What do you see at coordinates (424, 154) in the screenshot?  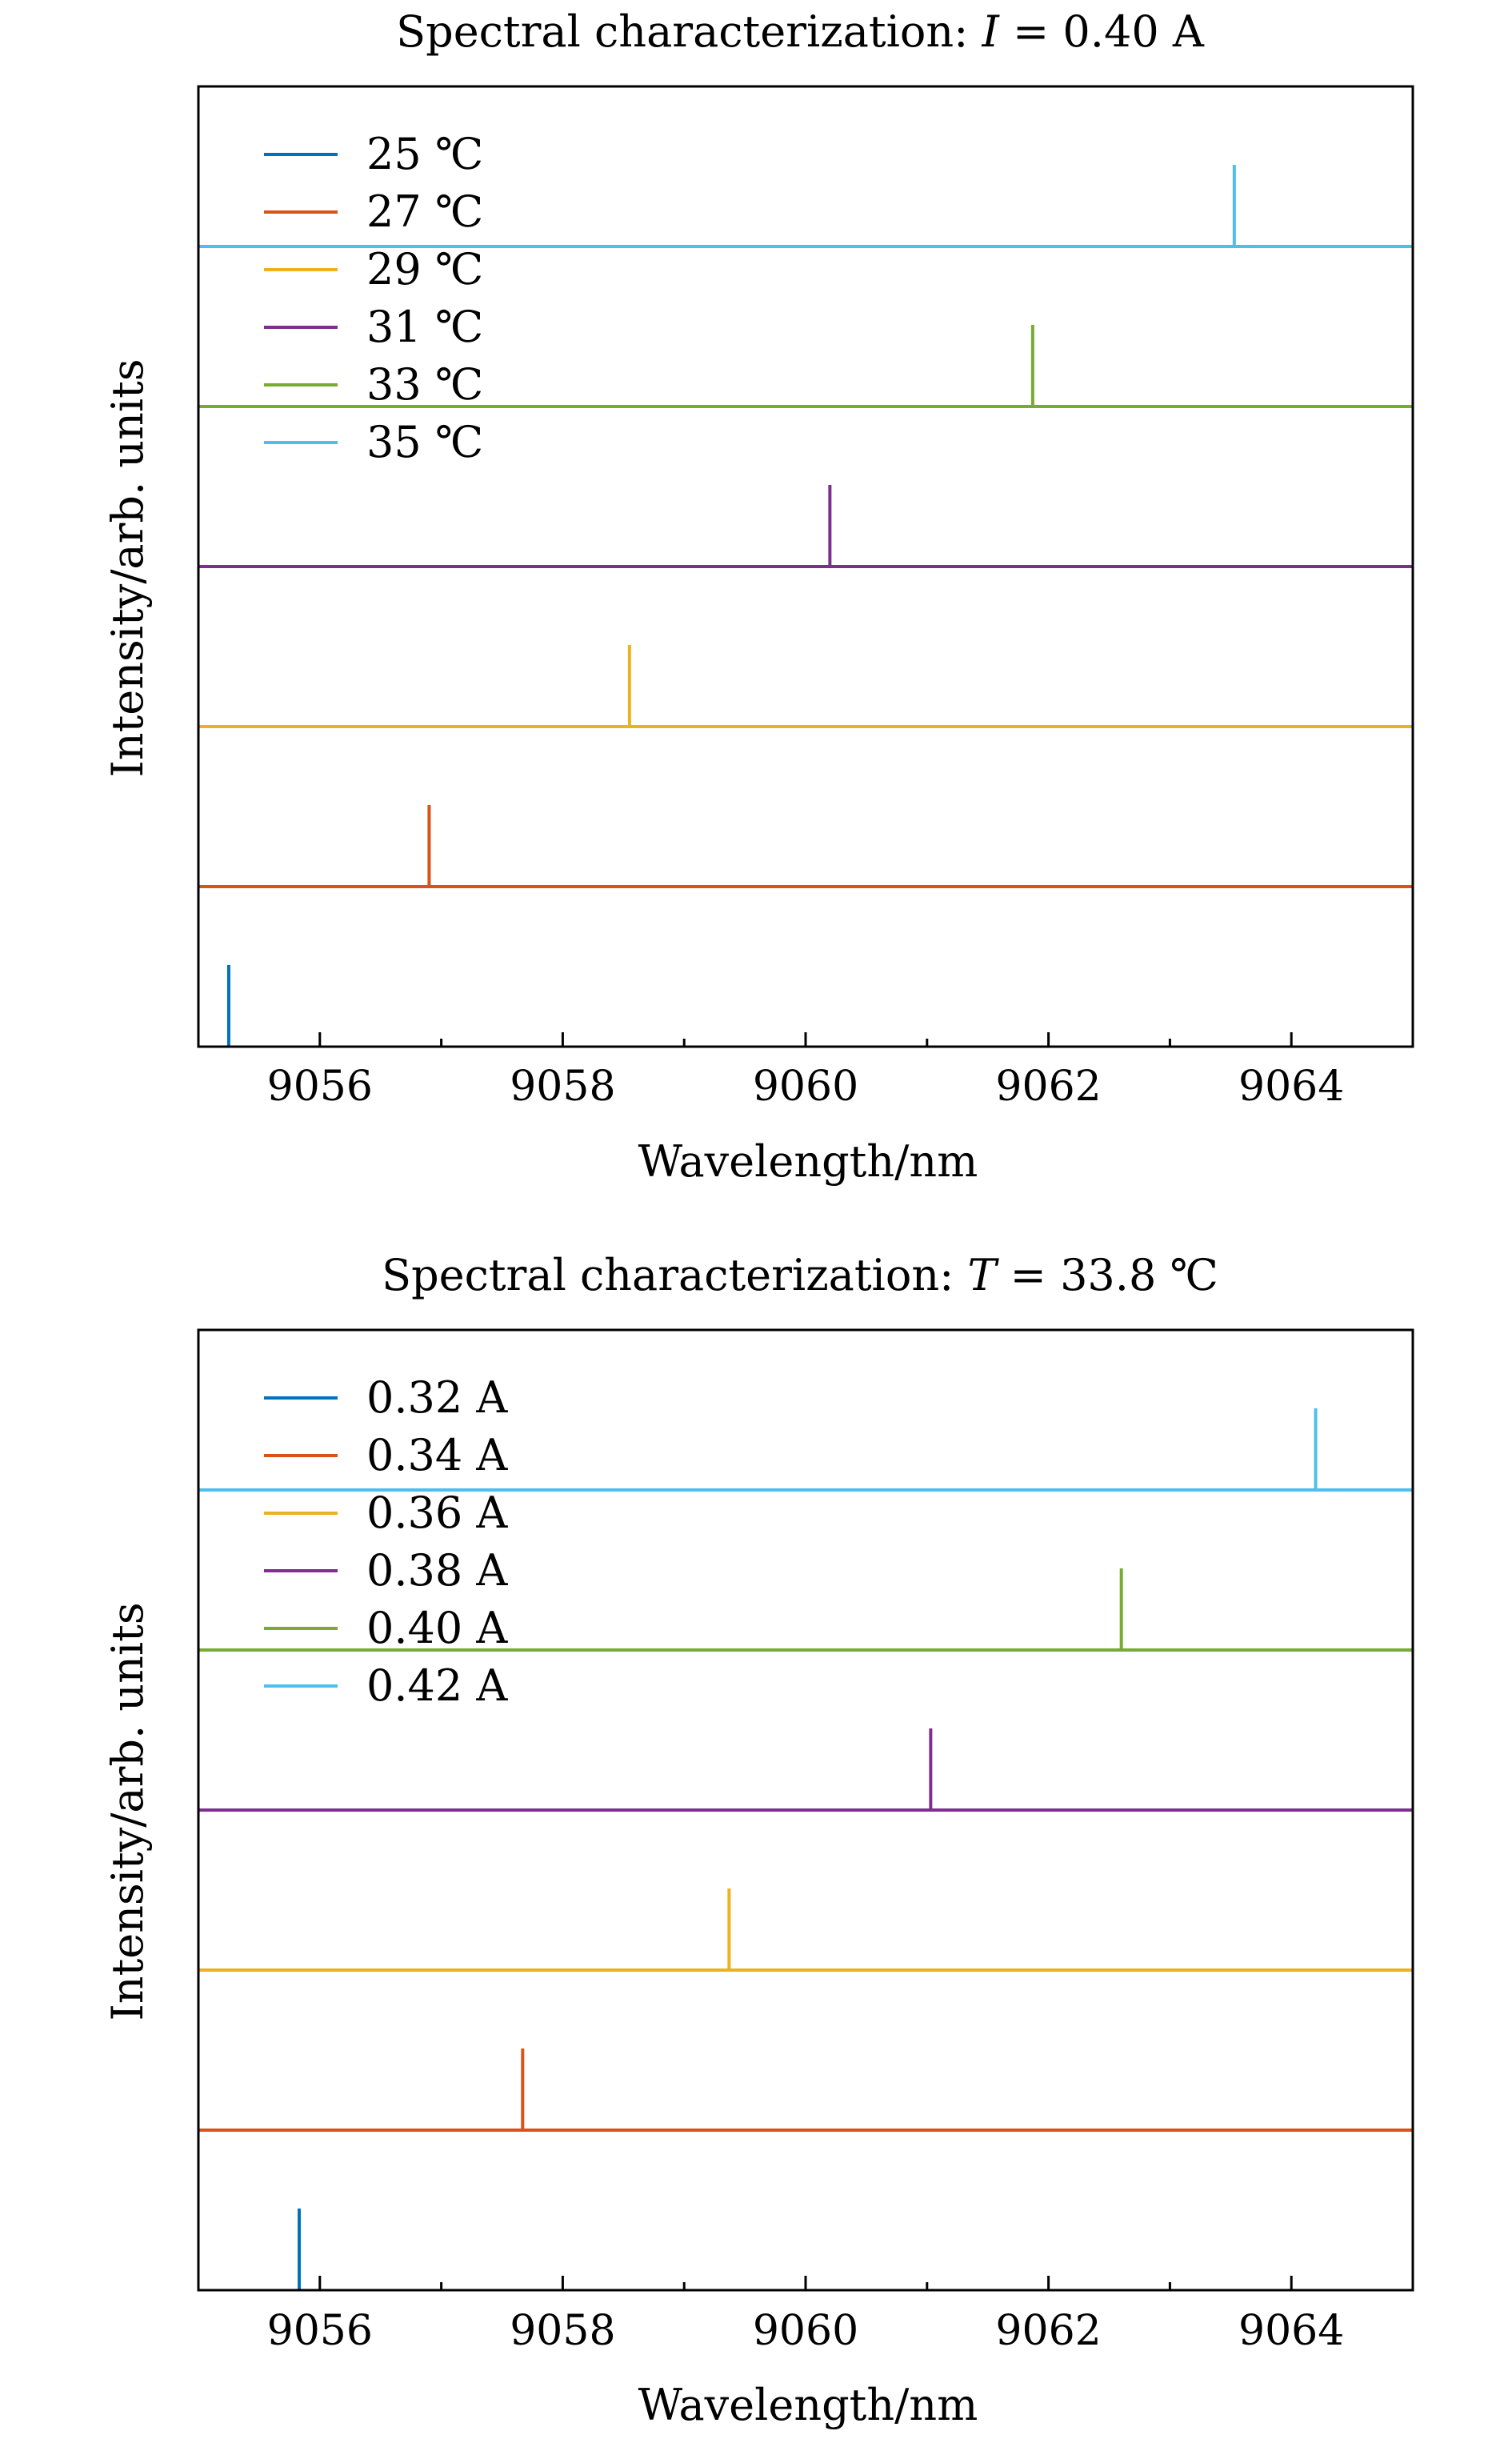 I see `legend-label: 25 ℃` at bounding box center [424, 154].